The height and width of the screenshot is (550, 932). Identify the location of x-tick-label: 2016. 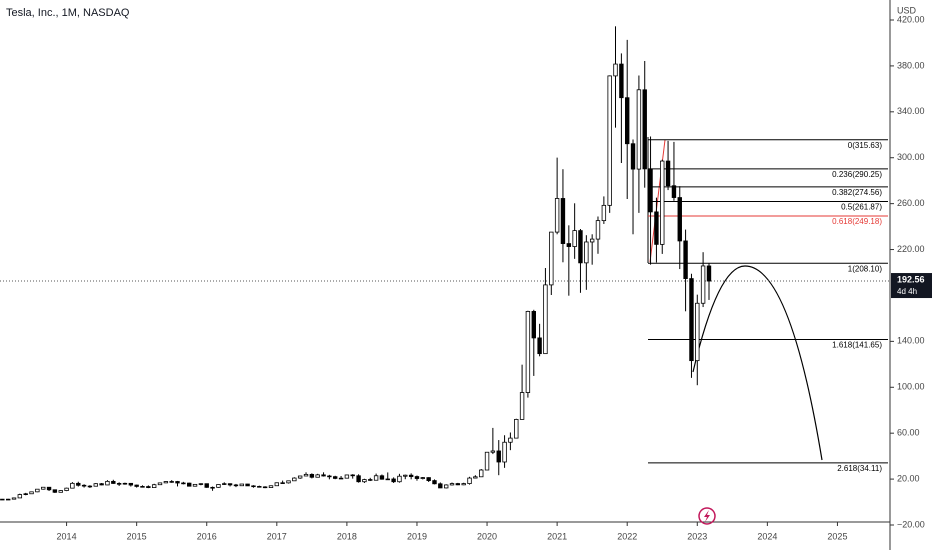
(207, 536).